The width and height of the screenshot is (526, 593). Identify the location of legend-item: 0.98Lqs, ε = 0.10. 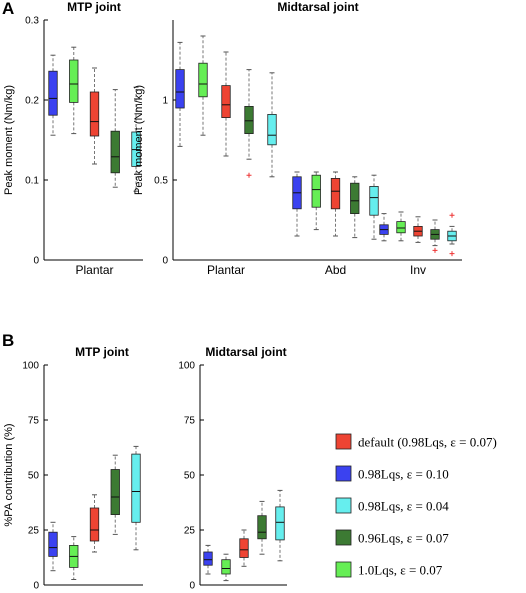
(392, 473).